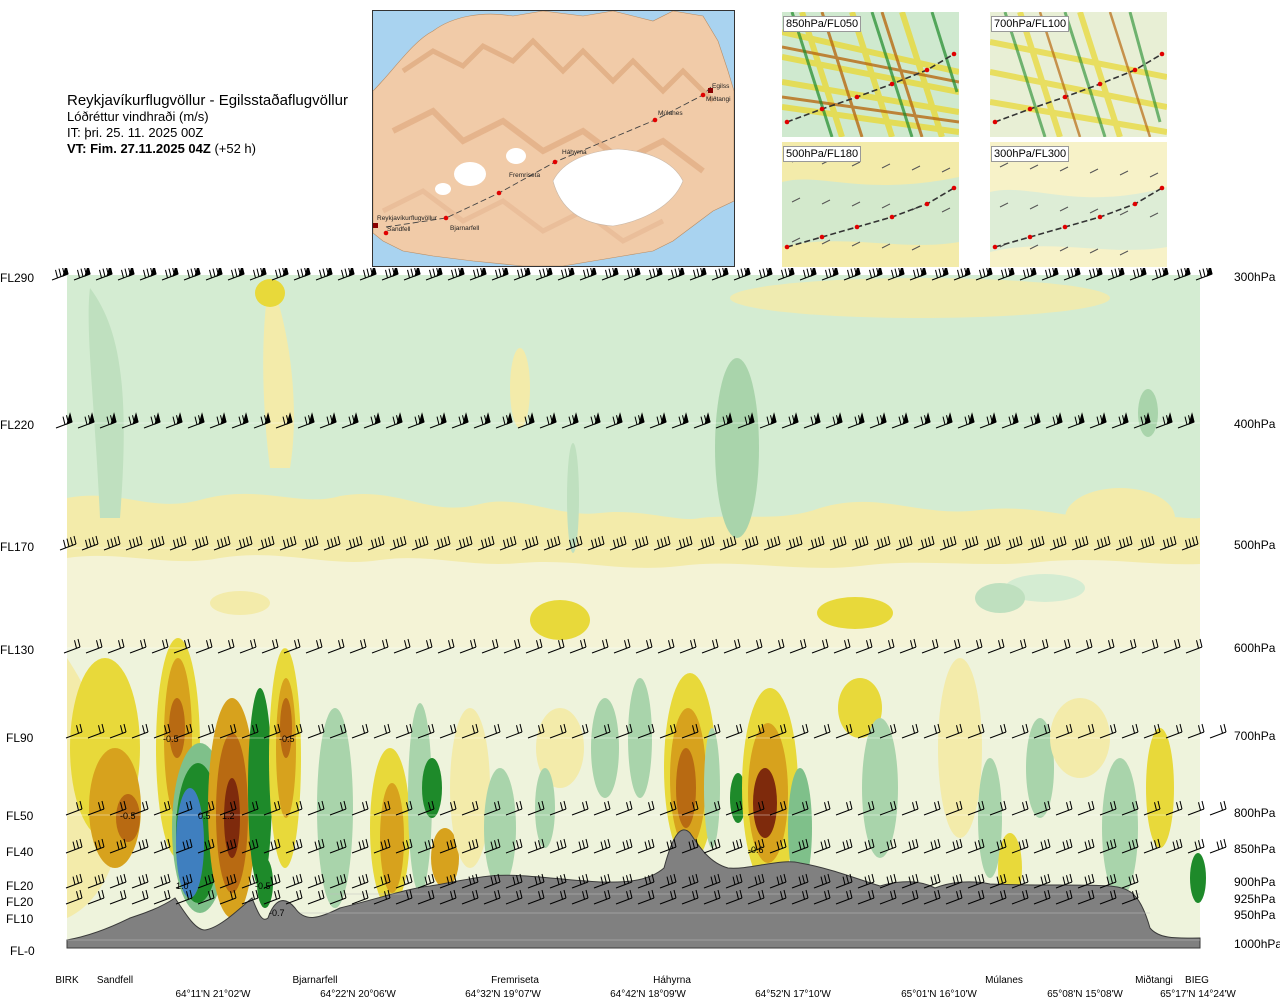 The width and height of the screenshot is (1280, 1005). Describe the element at coordinates (648, 994) in the screenshot. I see `coord-label: 64°42'N 18°09'W` at that location.